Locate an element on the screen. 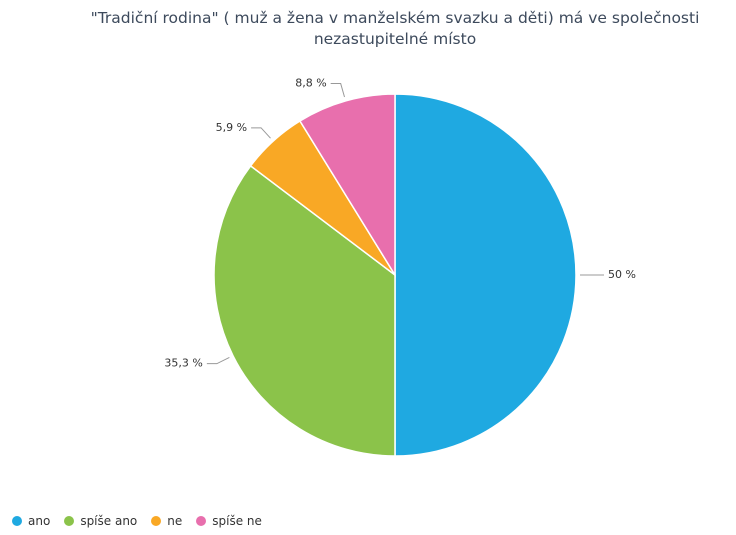 This screenshot has width=736, height=535. legend-item: ano is located at coordinates (31, 521).